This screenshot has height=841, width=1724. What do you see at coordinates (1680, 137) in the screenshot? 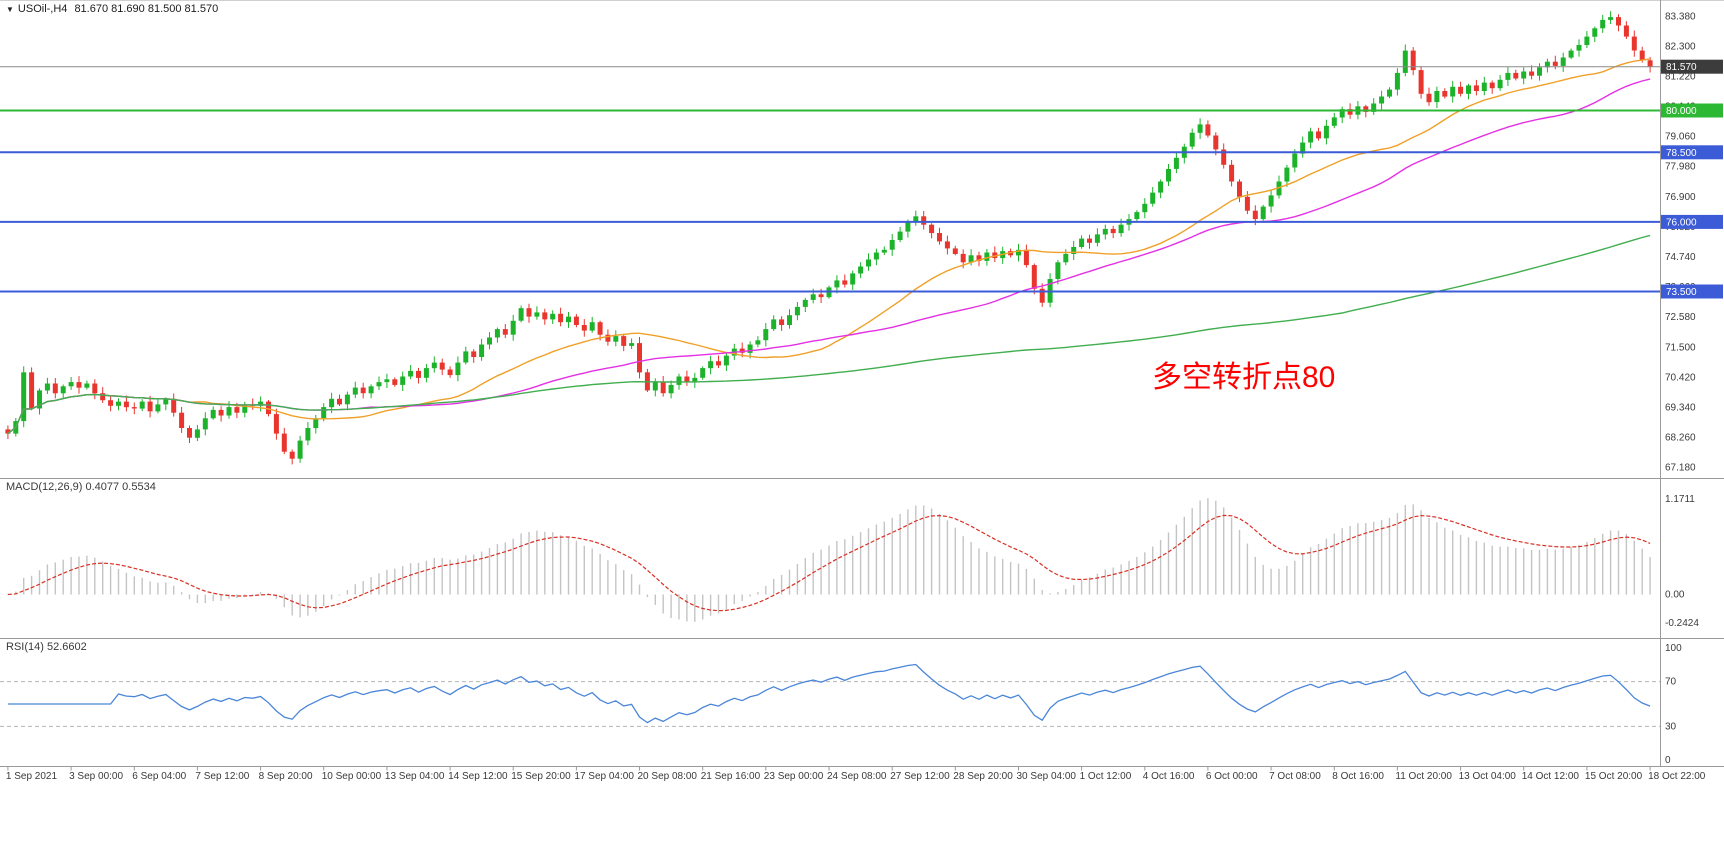
I see `svg-text: 79.060` at bounding box center [1680, 137].